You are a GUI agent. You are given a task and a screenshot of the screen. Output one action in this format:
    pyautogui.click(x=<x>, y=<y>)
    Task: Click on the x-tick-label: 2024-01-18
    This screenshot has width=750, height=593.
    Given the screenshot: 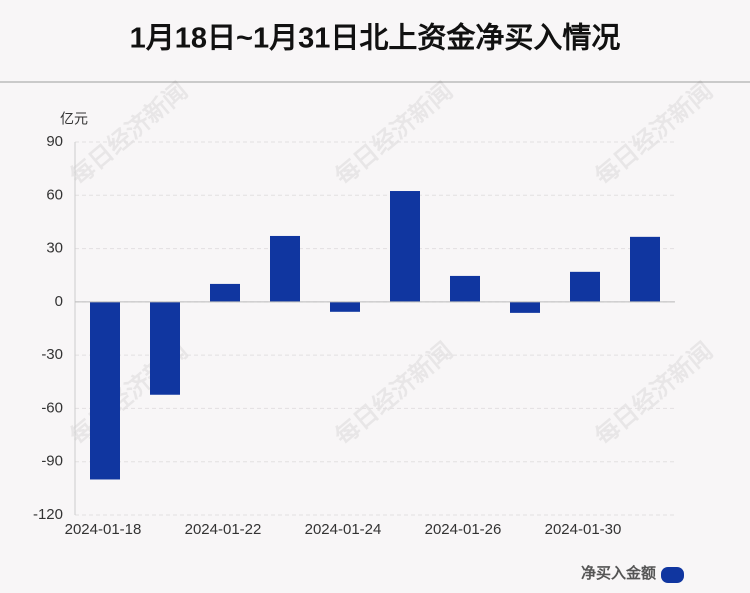 What is the action you would take?
    pyautogui.click(x=103, y=529)
    